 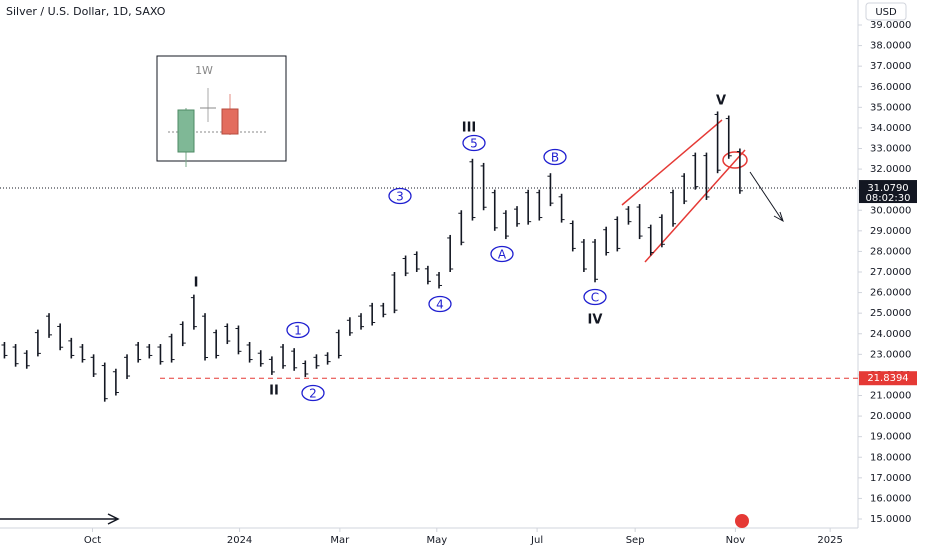 What do you see at coordinates (829, 540) in the screenshot?
I see `x-tick-label: 2025` at bounding box center [829, 540].